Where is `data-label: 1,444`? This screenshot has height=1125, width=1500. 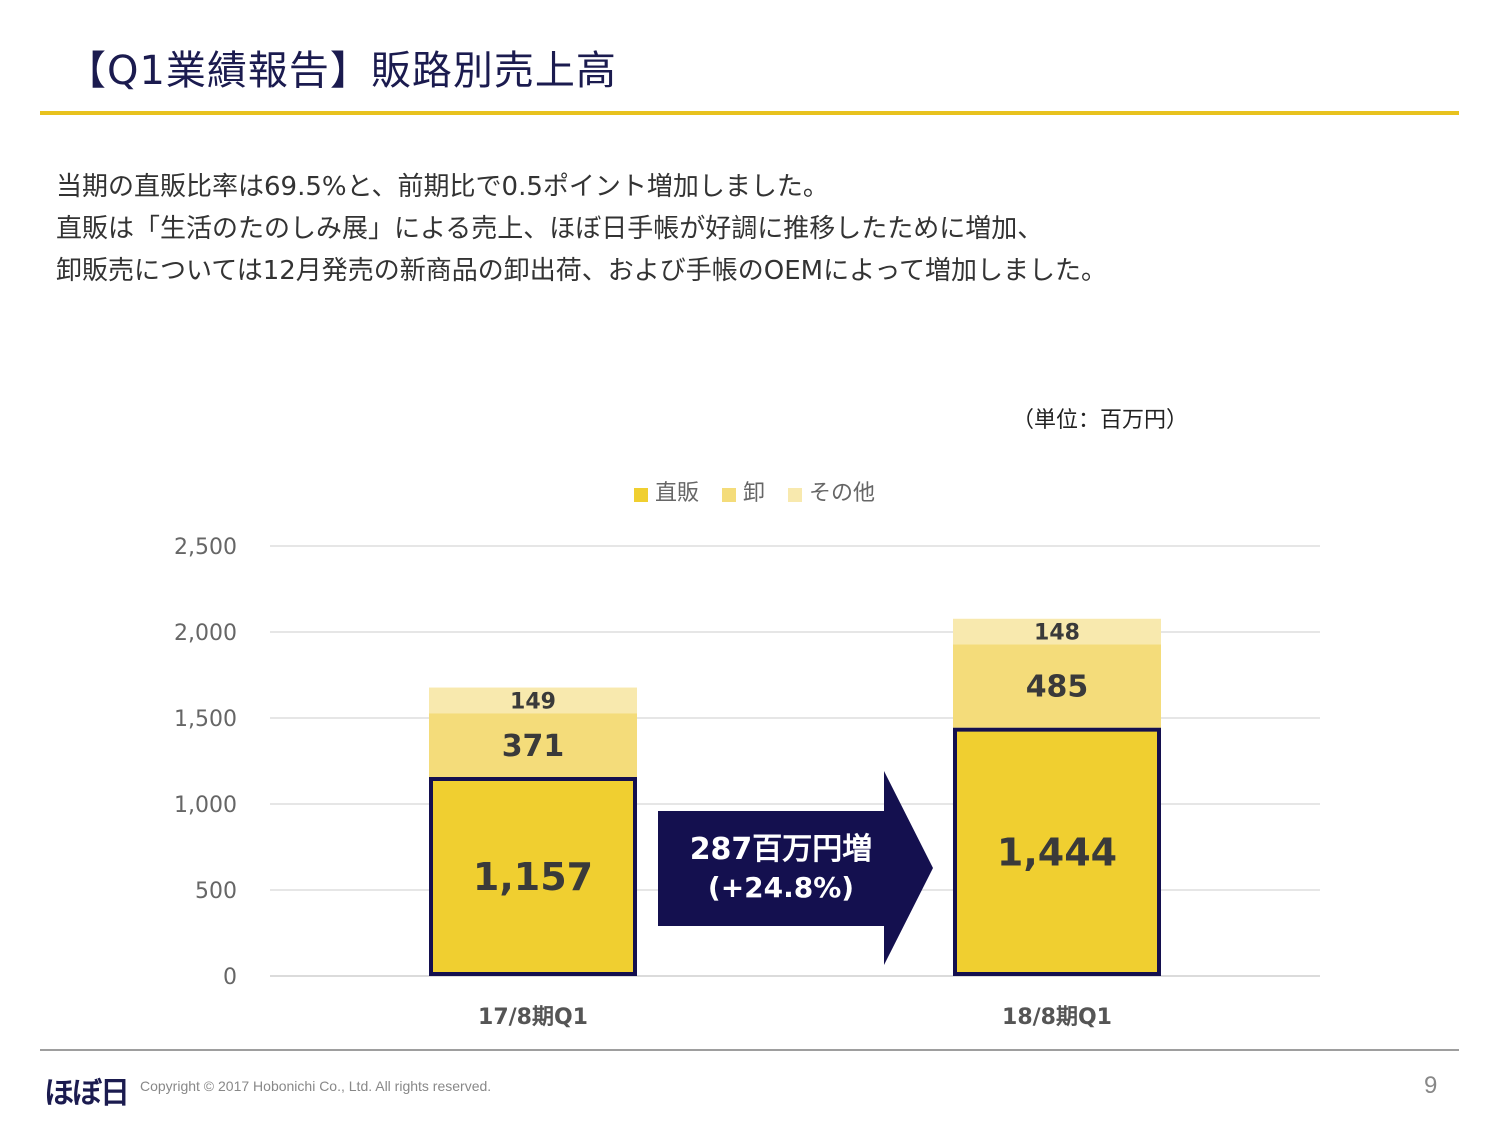 data-label: 1,444 is located at coordinates (1057, 852).